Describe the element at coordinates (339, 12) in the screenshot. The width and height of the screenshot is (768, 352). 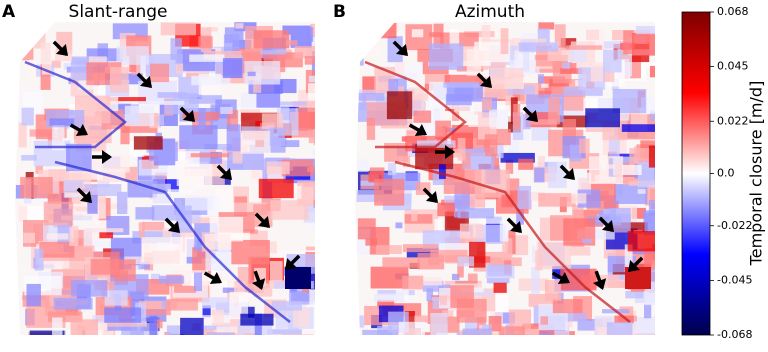
I see `panel-label: B` at that location.